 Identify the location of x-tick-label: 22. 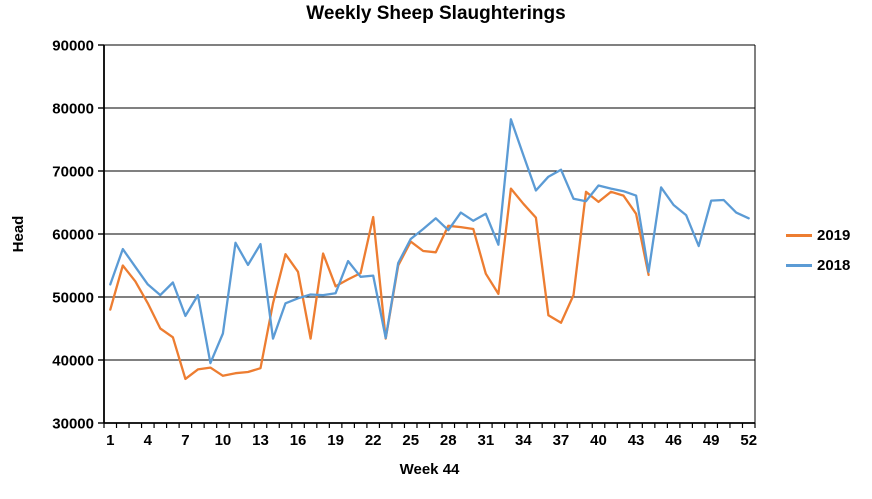
(373, 440).